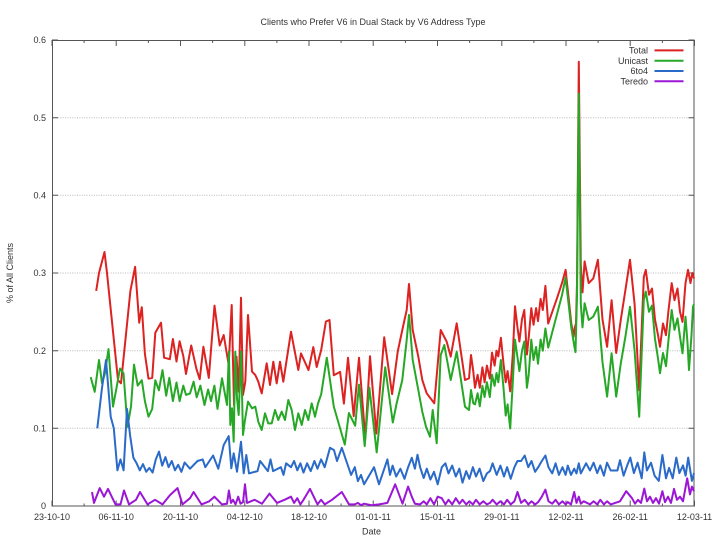  What do you see at coordinates (39, 40) in the screenshot?
I see `svg-text: 0.6` at bounding box center [39, 40].